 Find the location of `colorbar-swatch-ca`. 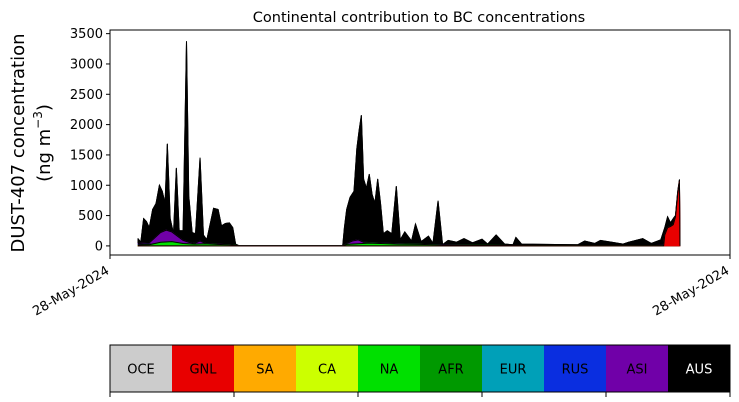

colorbar-swatch-ca is located at coordinates (327, 368).